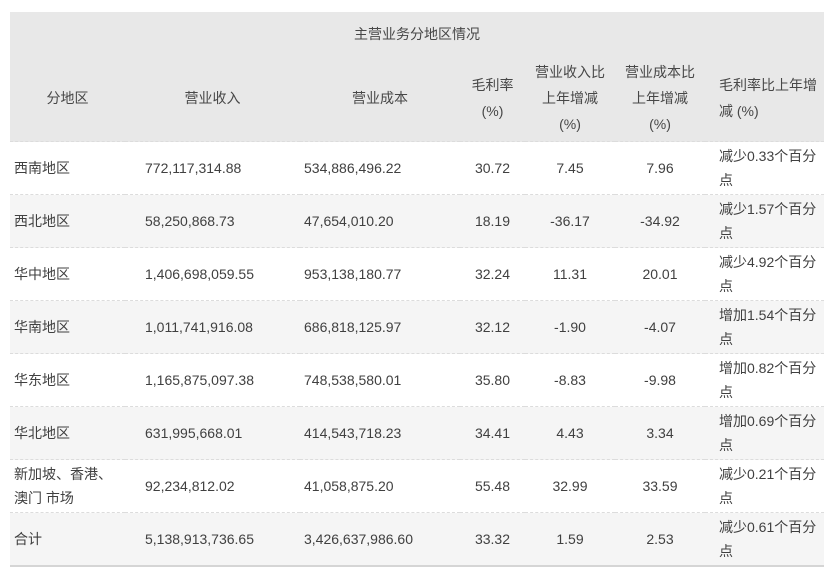 This screenshot has width=833, height=570. I want to click on cell-margin_yoy: 减少4.92个百分点, so click(768, 274).